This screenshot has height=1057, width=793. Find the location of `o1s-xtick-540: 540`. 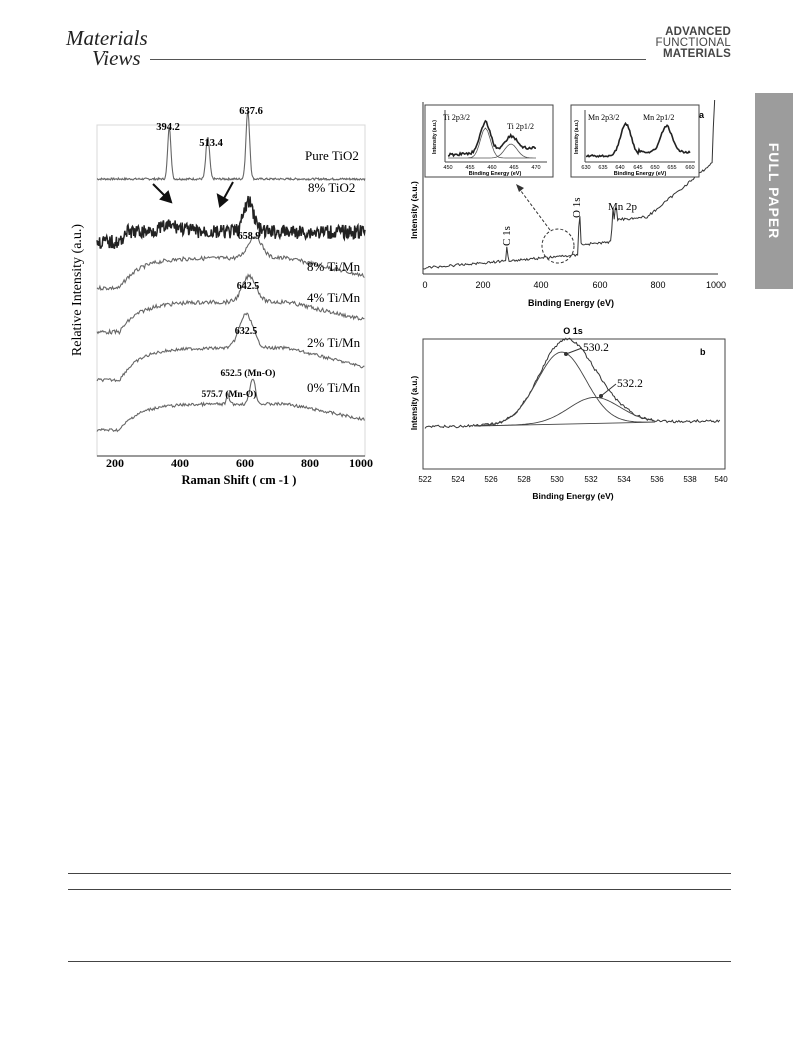

o1s-xtick-540: 540 is located at coordinates (721, 479).